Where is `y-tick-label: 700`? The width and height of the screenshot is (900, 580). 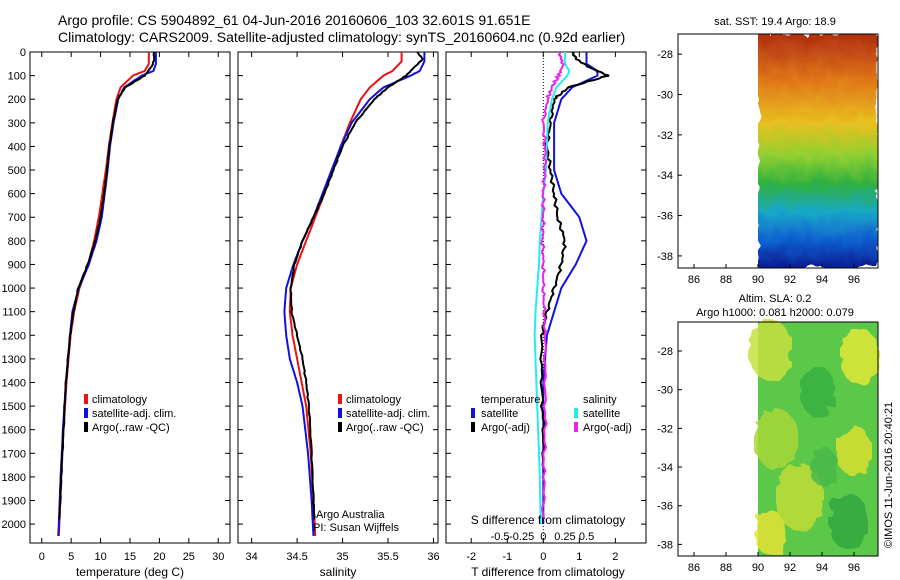
y-tick-label: 700 is located at coordinates (17, 218).